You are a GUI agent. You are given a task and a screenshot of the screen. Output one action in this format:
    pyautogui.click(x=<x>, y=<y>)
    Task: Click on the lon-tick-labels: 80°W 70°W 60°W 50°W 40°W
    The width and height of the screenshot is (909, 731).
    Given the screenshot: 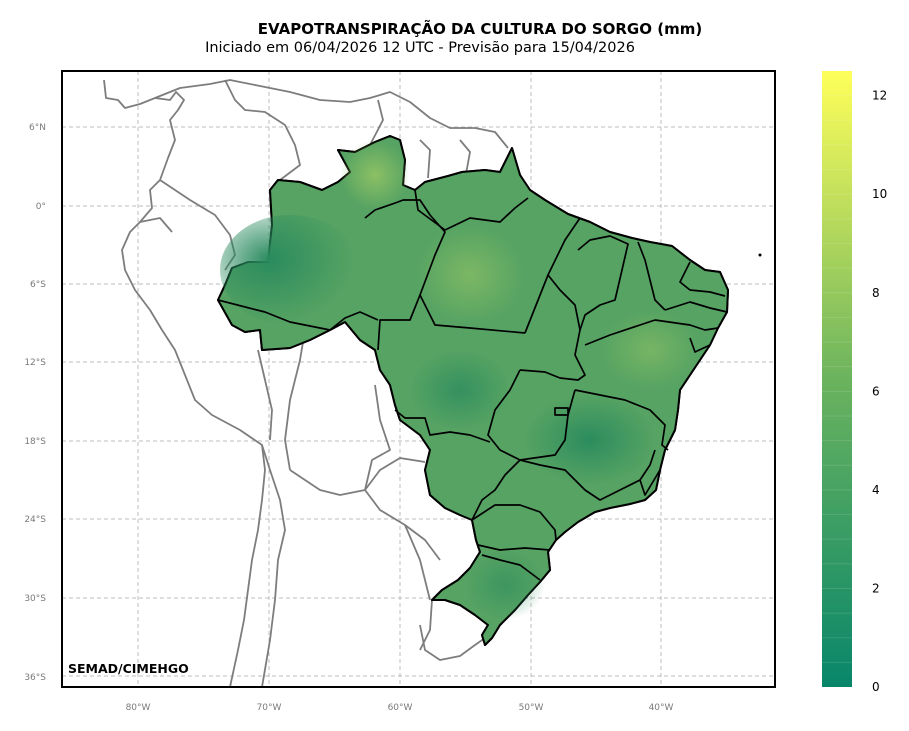 What is the action you would take?
    pyautogui.click(x=400, y=708)
    